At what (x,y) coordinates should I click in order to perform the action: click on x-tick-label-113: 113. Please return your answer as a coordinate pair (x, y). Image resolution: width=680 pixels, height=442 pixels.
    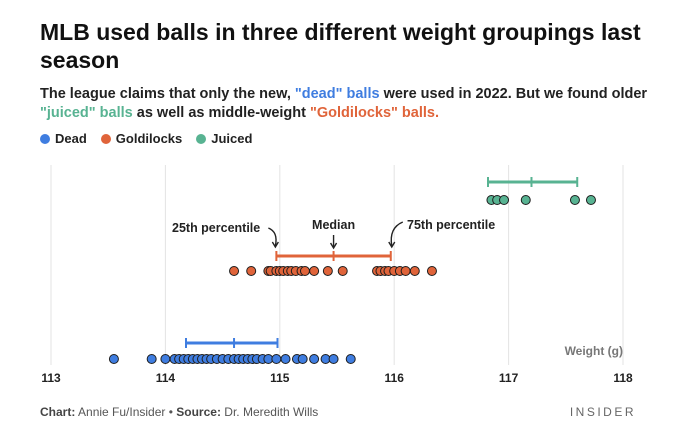
    Looking at the image, I should click on (51, 378).